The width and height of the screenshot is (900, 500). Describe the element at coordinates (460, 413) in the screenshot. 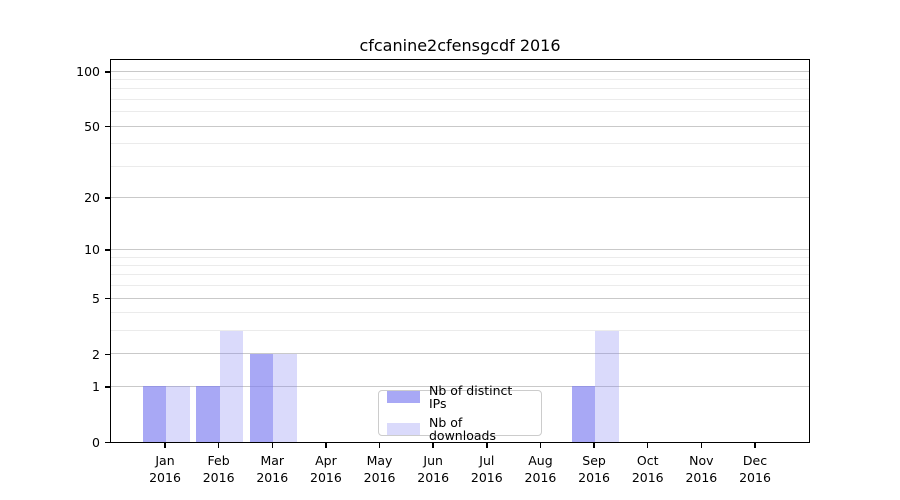

I see `legend: Nb of distinct IPs Nb of downloads` at that location.